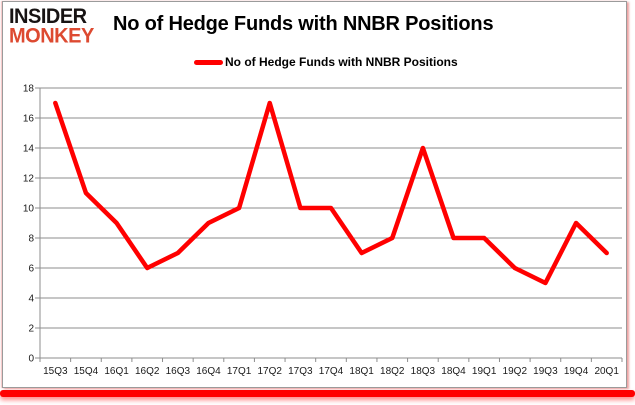 The width and height of the screenshot is (635, 405). I want to click on insider-monkey-logo: INSIDER MONKEY, so click(51, 26).